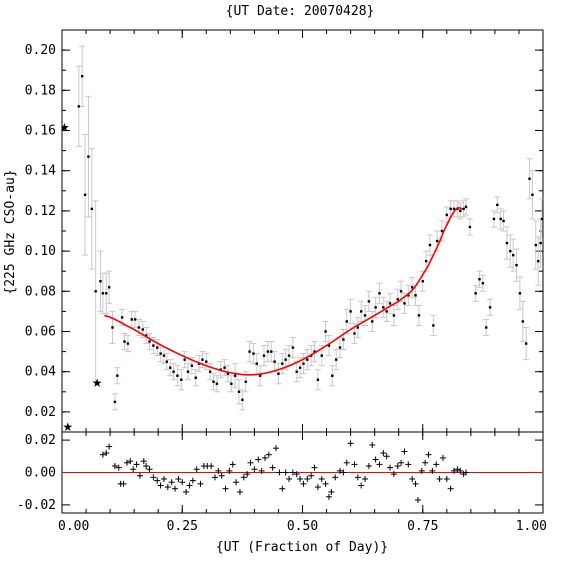 Image resolution: width=574 pixels, height=574 pixels. What do you see at coordinates (40, 473) in the screenshot?
I see `y-tick-label: 0.00` at bounding box center [40, 473].